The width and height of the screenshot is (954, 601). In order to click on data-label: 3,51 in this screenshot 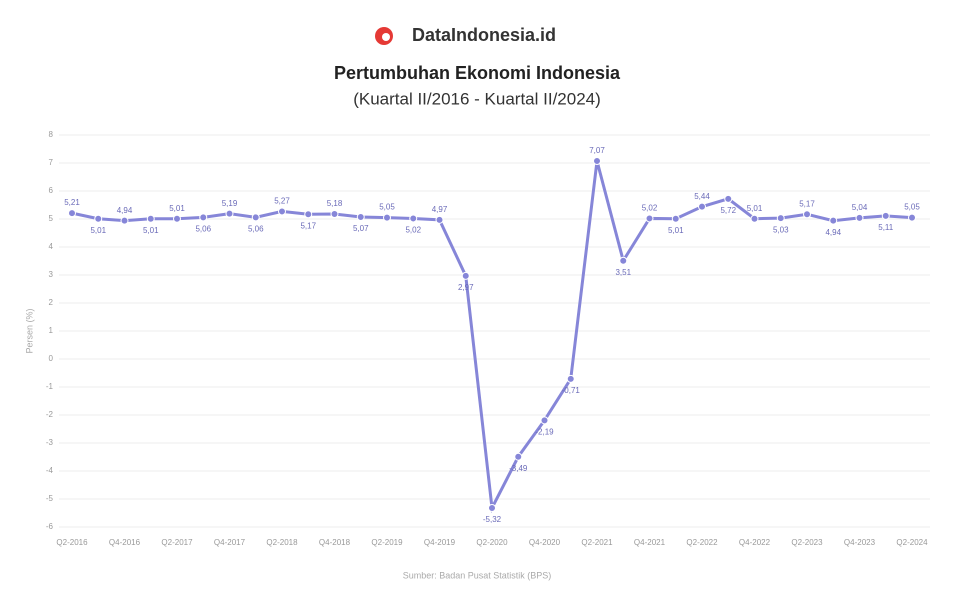, I will do `click(623, 272)`.